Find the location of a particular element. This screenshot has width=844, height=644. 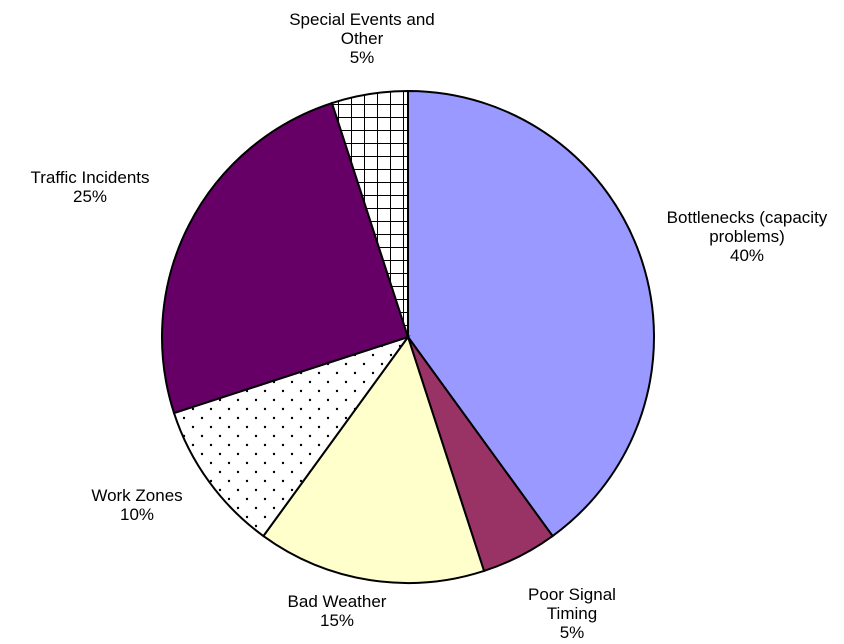

slice-label: Poor Signal Timing 5% is located at coordinates (572, 613).